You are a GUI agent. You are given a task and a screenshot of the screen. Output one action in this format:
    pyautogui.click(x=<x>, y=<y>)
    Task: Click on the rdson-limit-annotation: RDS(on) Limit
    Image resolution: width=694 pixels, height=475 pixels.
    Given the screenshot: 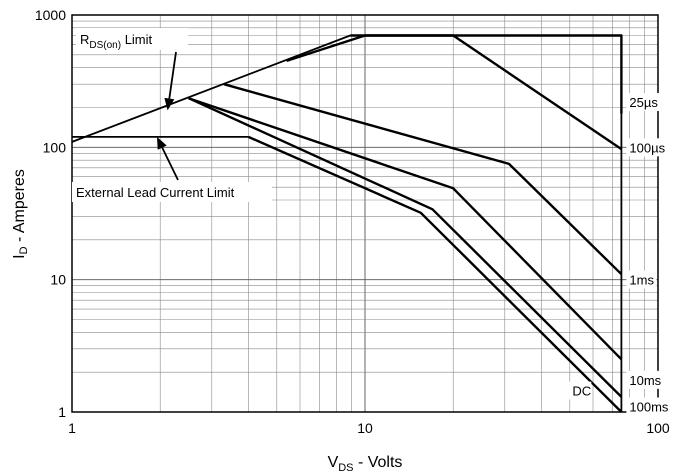 What is the action you would take?
    pyautogui.click(x=132, y=69)
    